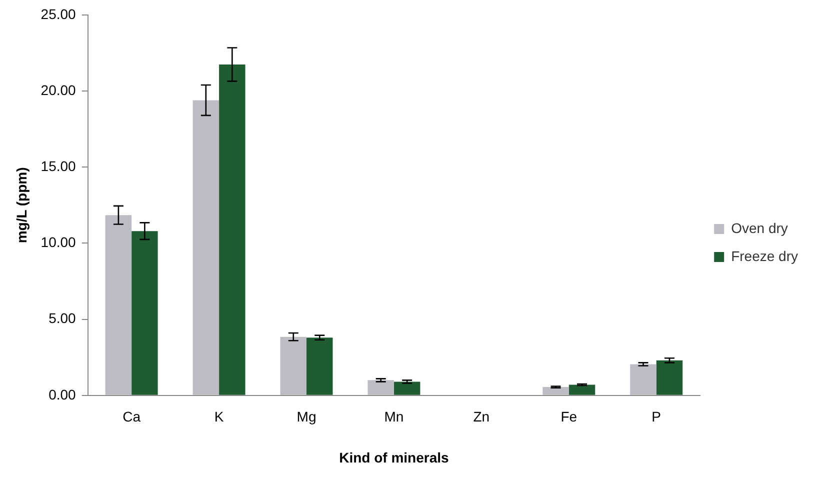  What do you see at coordinates (62, 394) in the screenshot?
I see `y-tick-label: 0.00` at bounding box center [62, 394].